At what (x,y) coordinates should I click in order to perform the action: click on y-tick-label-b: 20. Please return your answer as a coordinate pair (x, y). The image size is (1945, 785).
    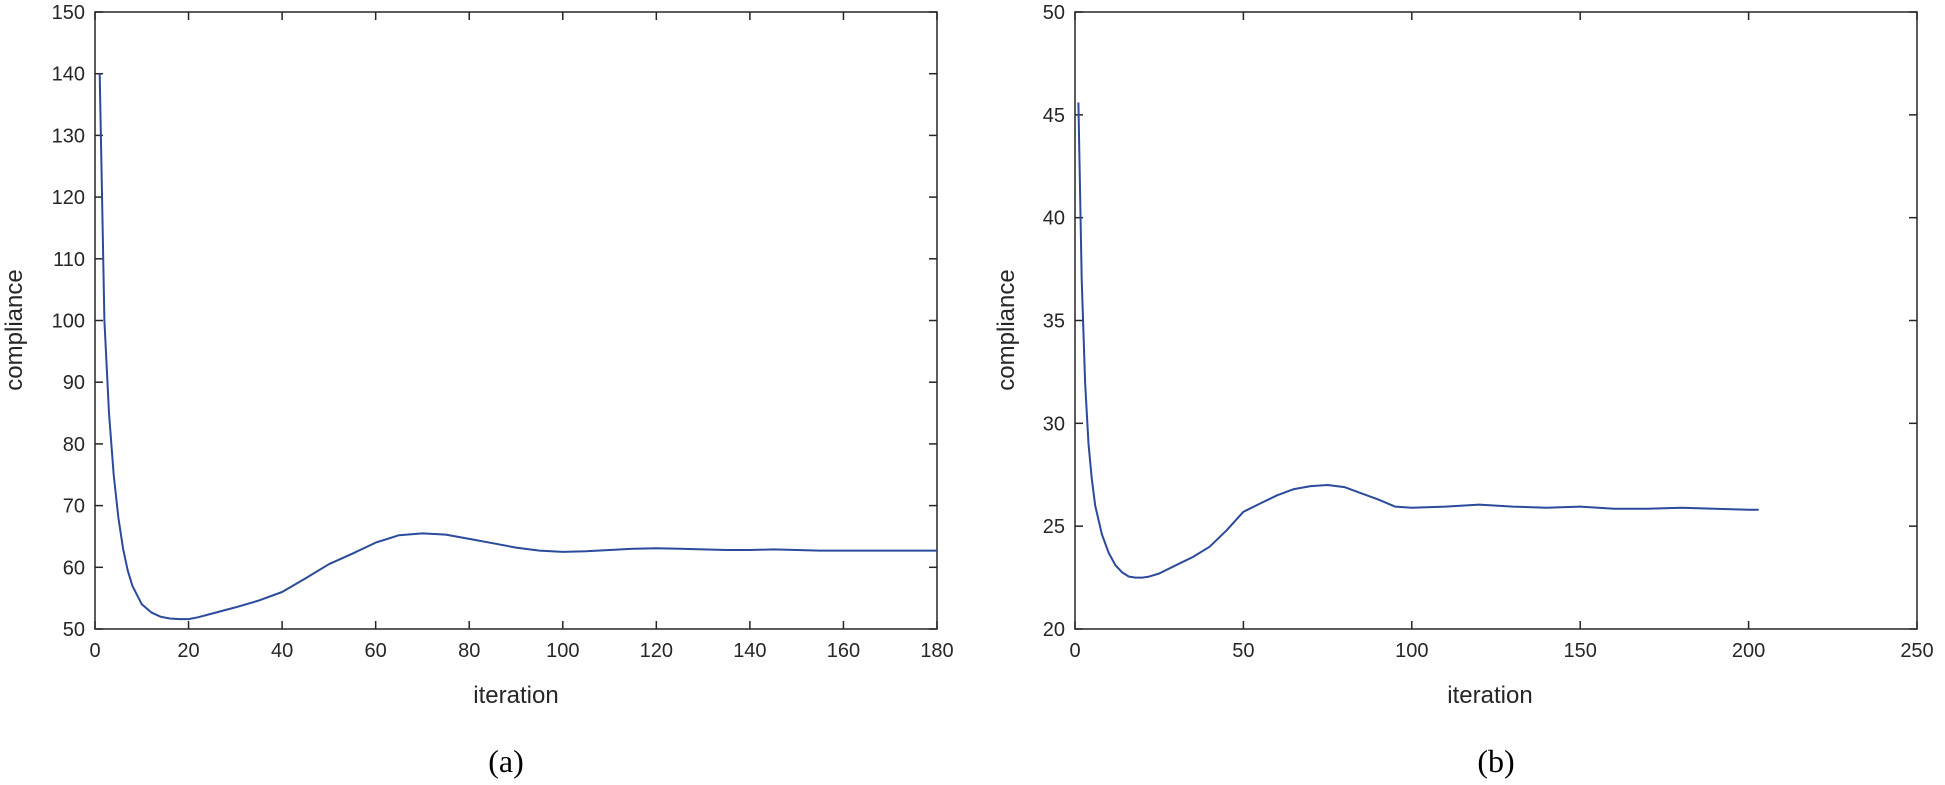
    Looking at the image, I should click on (1054, 630).